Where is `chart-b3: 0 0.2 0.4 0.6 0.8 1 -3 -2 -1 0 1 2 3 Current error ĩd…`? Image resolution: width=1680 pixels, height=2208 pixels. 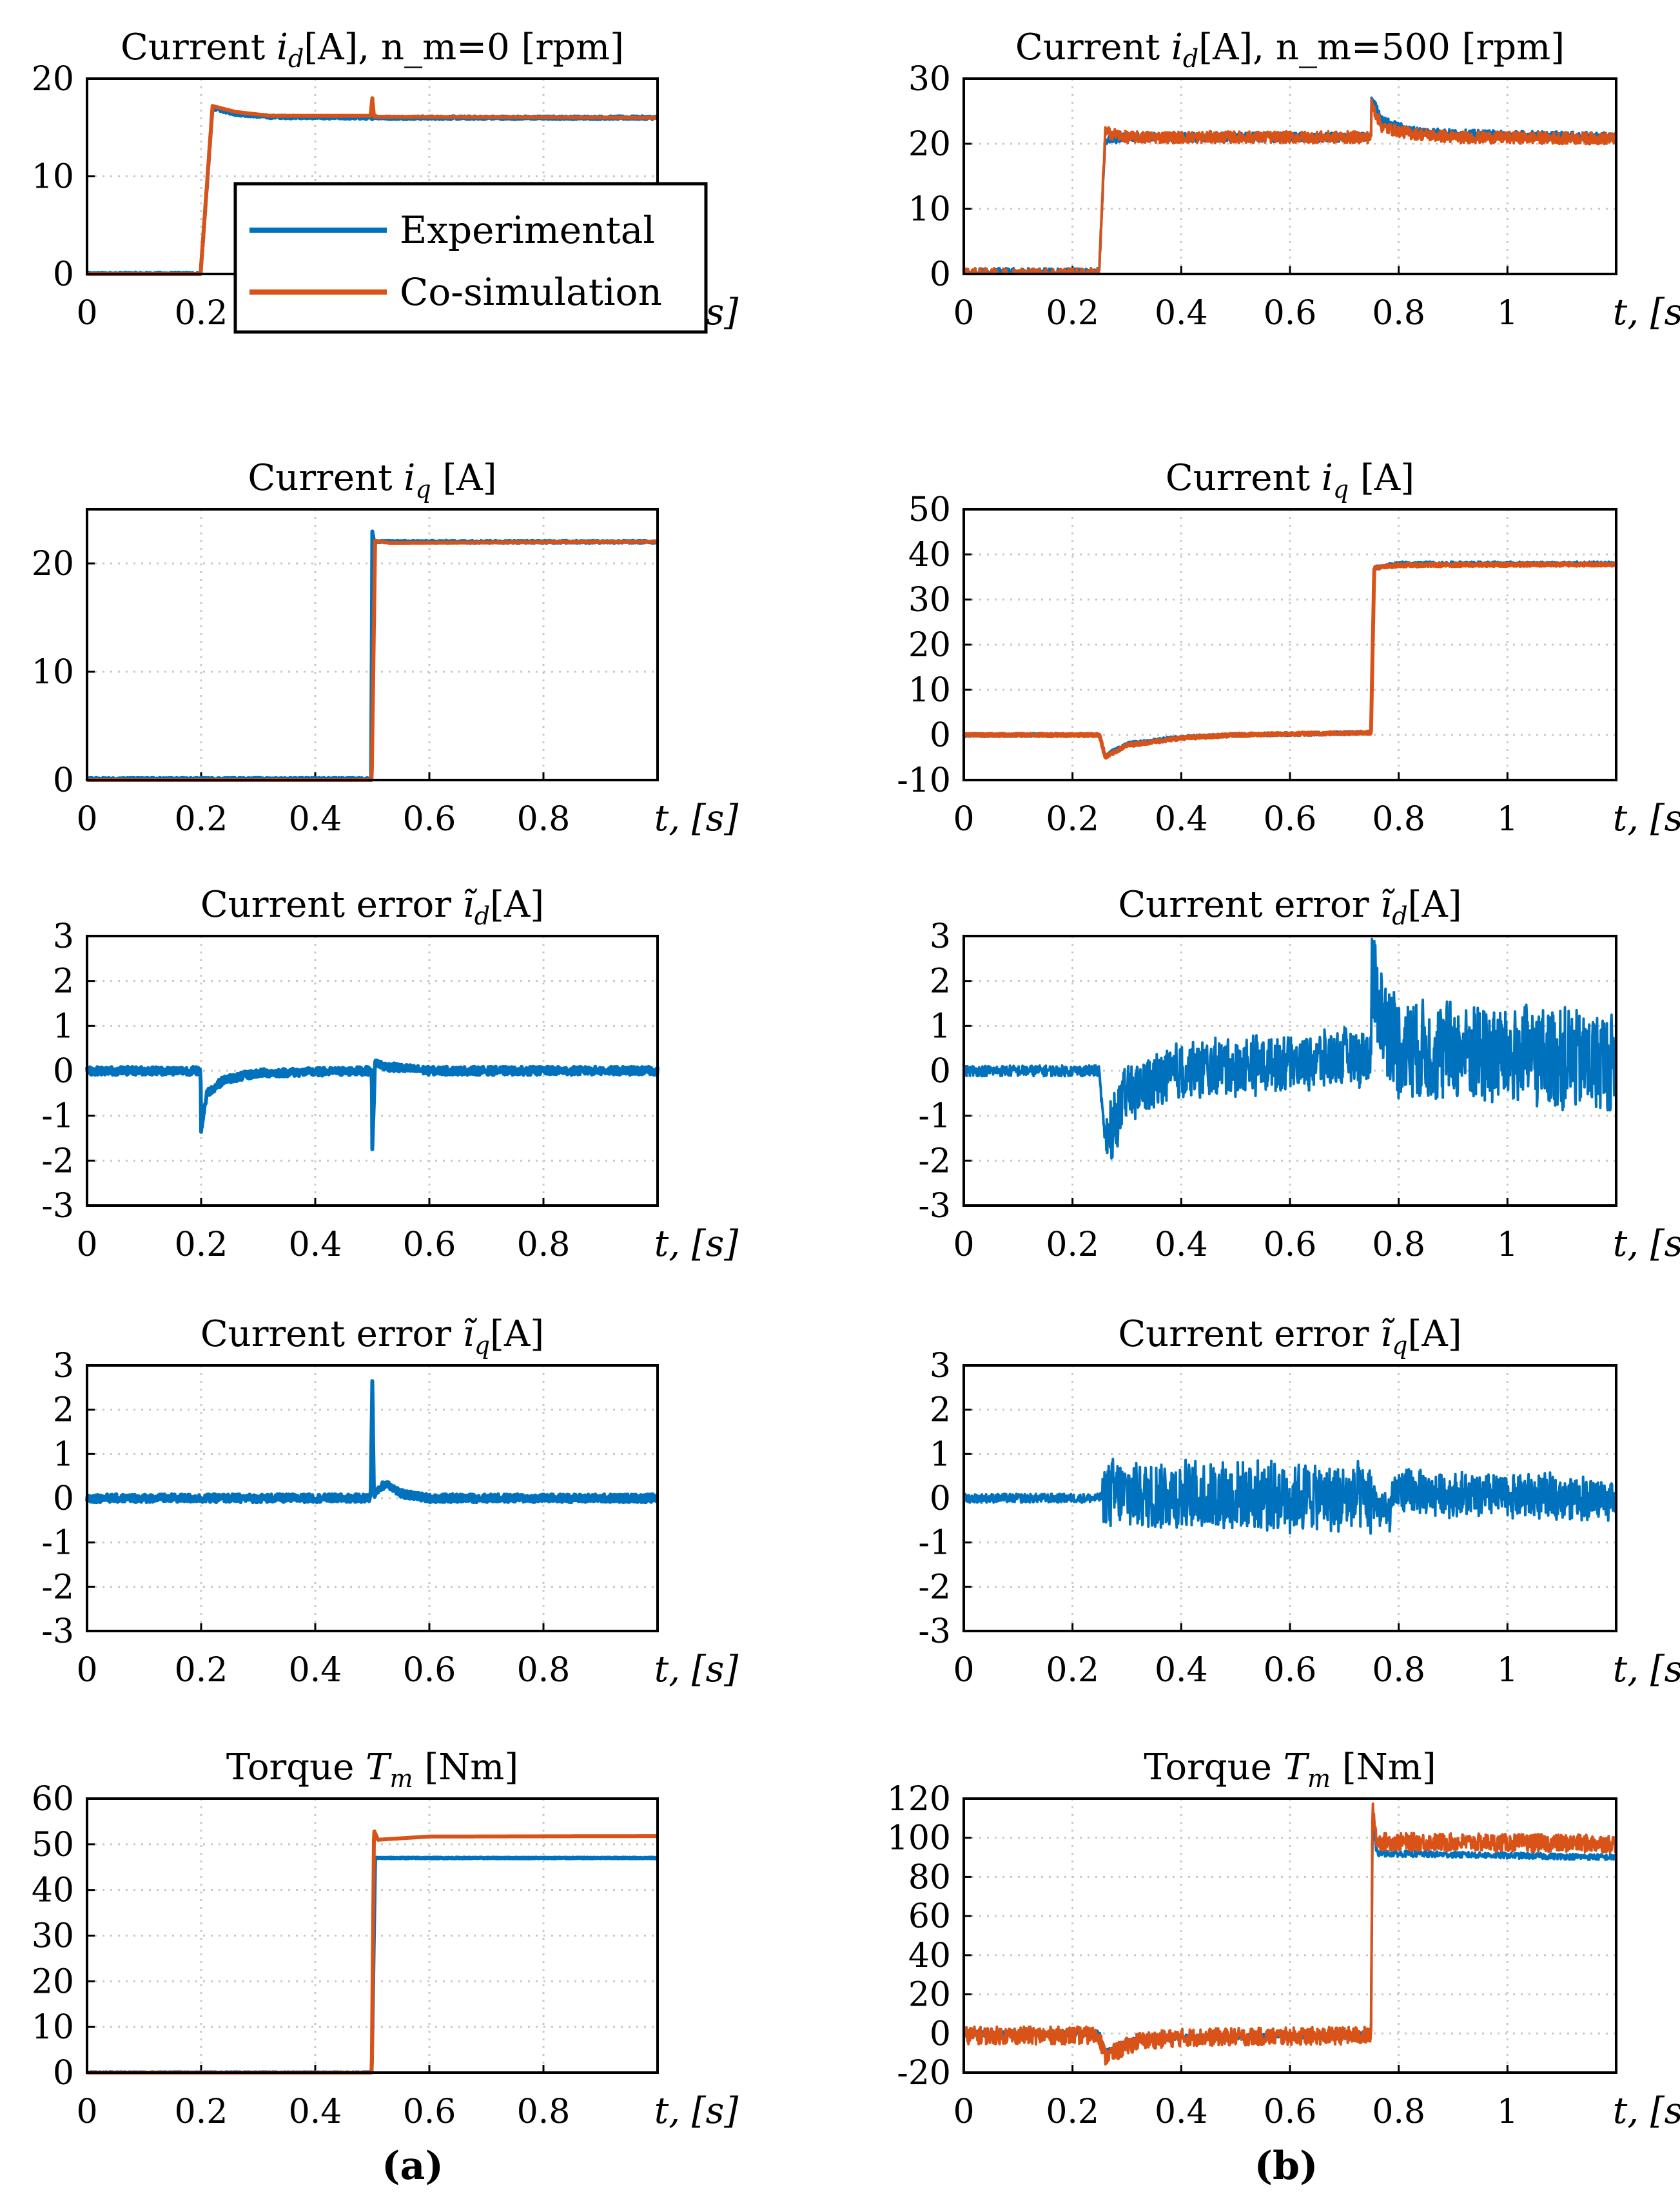
chart-b3: 0 0.2 0.4 0.6 0.8 1 -3 -2 -1 0 1 2 3 Current error ĩd… is located at coordinates (1299, 1074).